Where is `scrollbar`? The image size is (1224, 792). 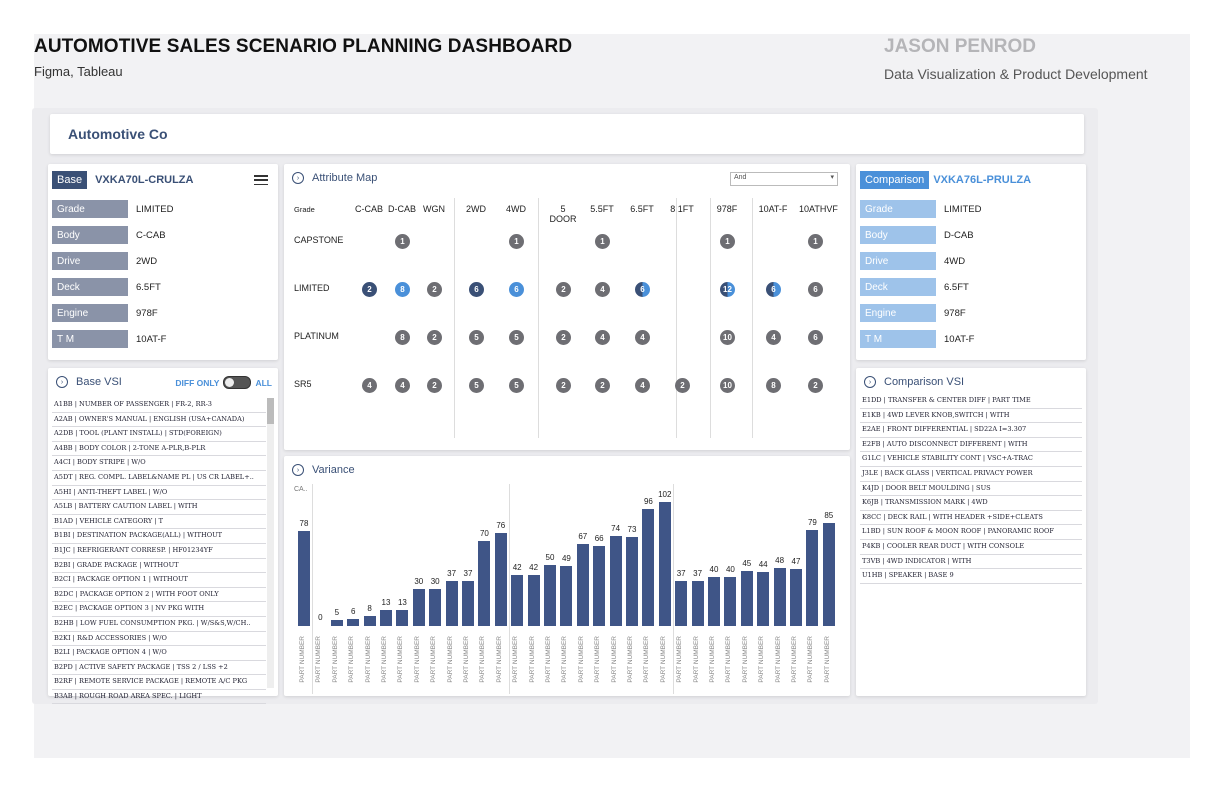
scrollbar is located at coordinates (270, 543).